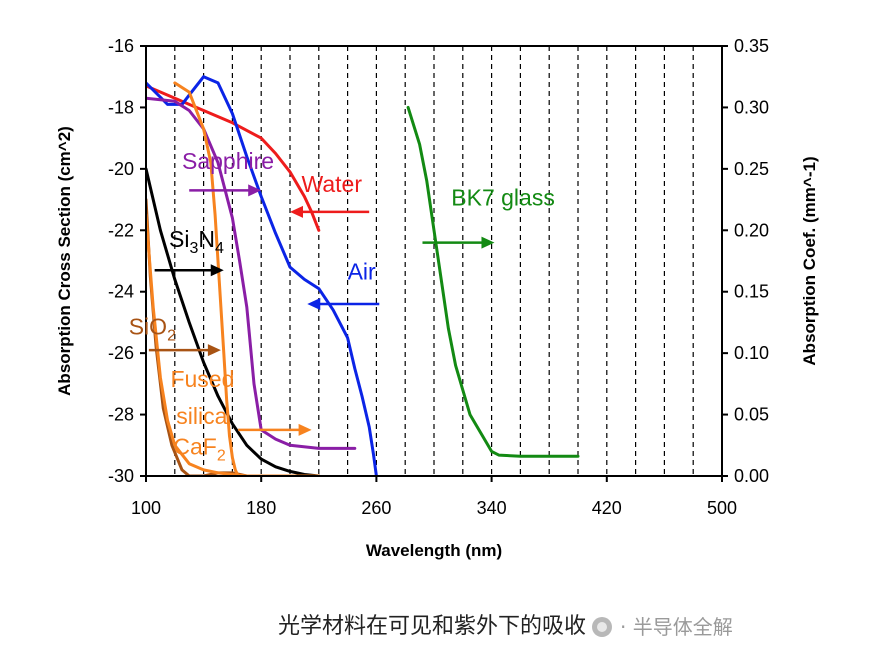 Image resolution: width=880 pixels, height=661 pixels. I want to click on series-line-si3n4, so click(233, 321).